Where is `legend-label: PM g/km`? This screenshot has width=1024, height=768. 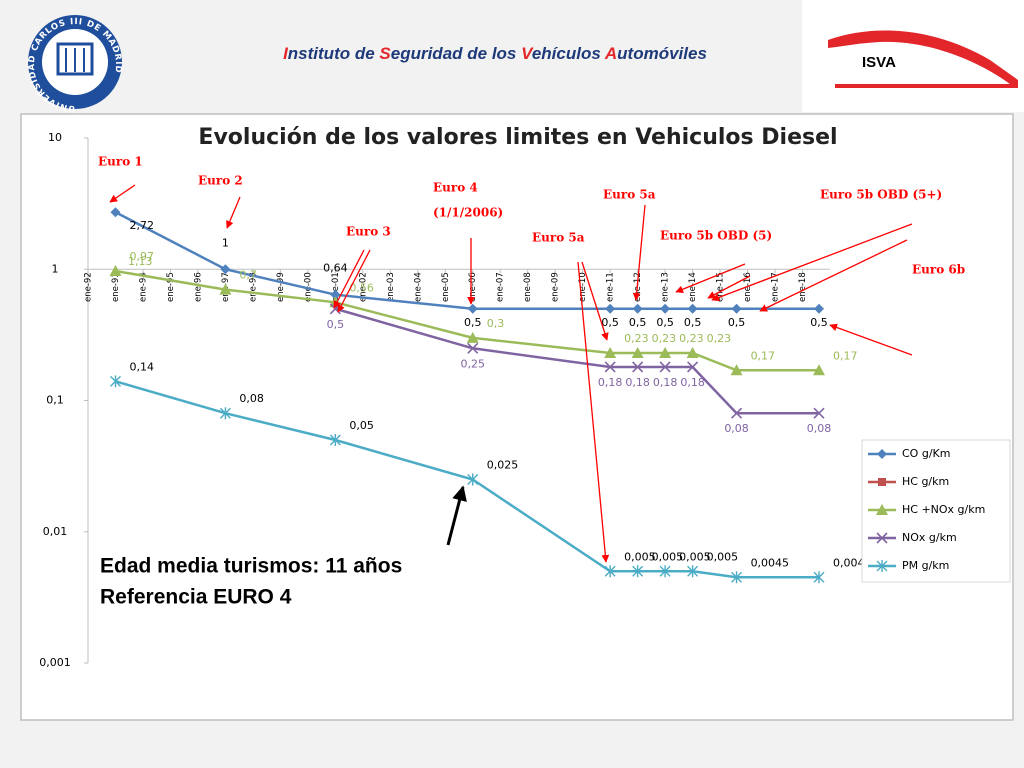
legend-label: PM g/km is located at coordinates (925, 565).